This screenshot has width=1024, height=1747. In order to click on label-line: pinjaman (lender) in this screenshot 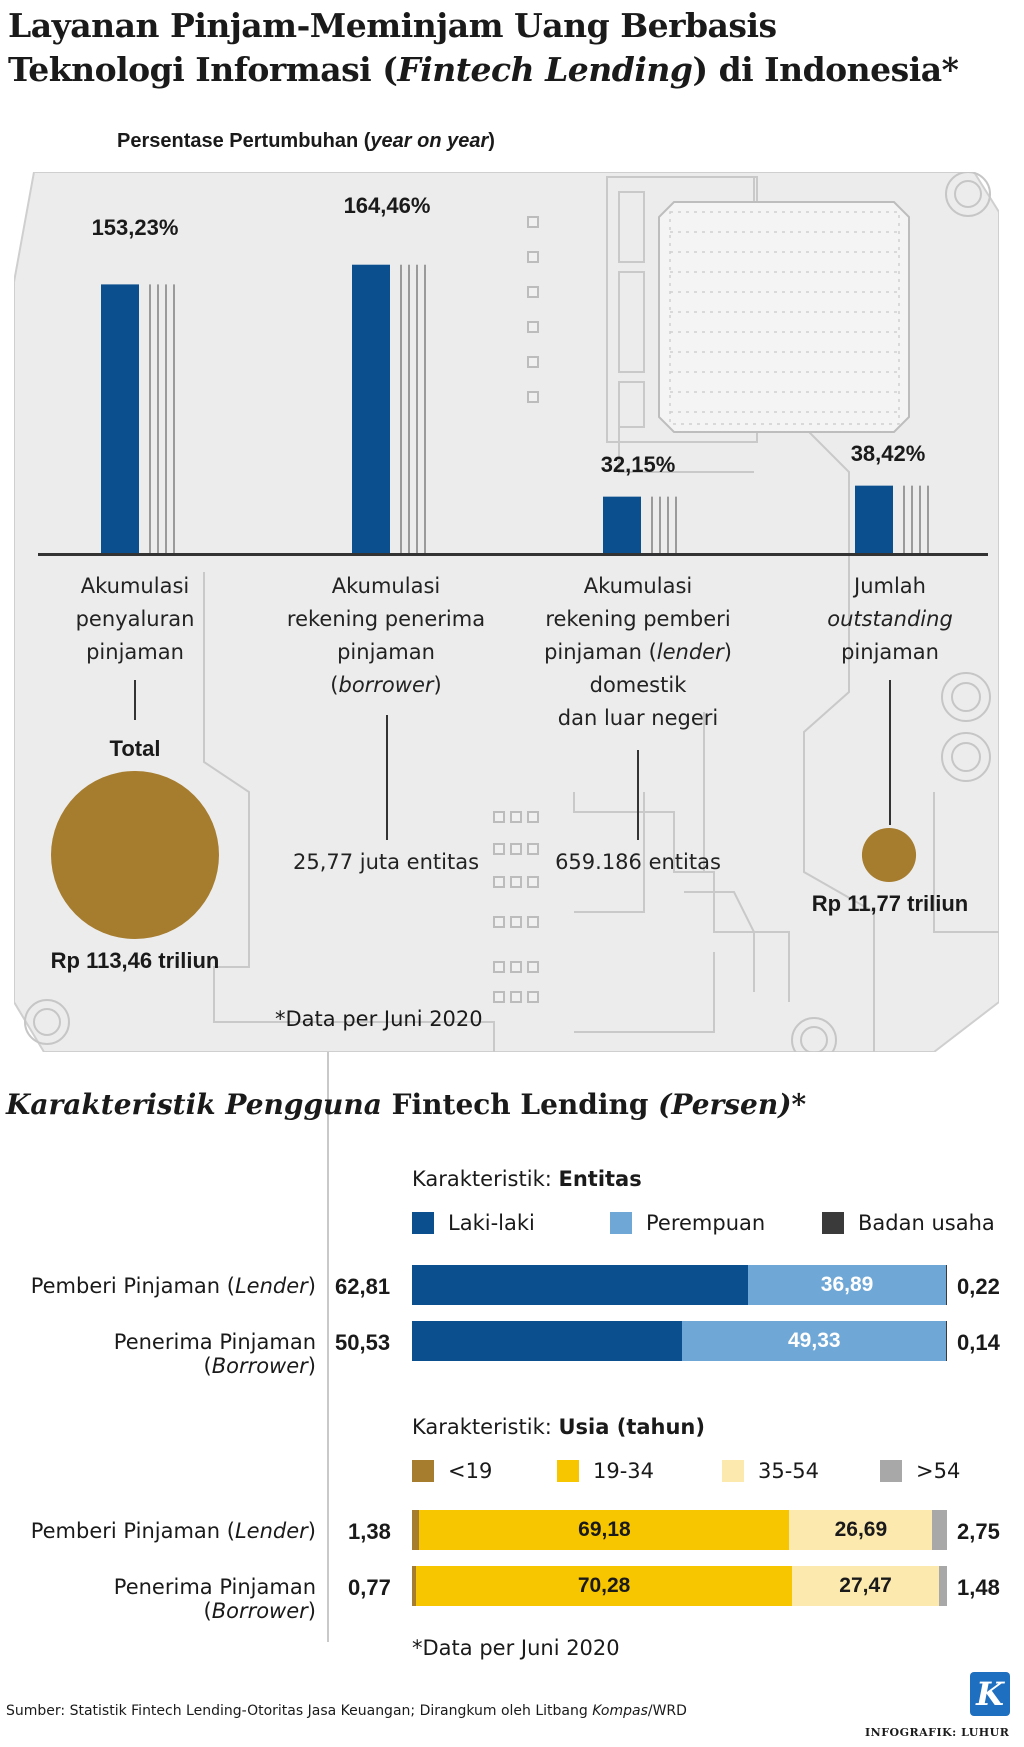, I will do `click(638, 652)`.